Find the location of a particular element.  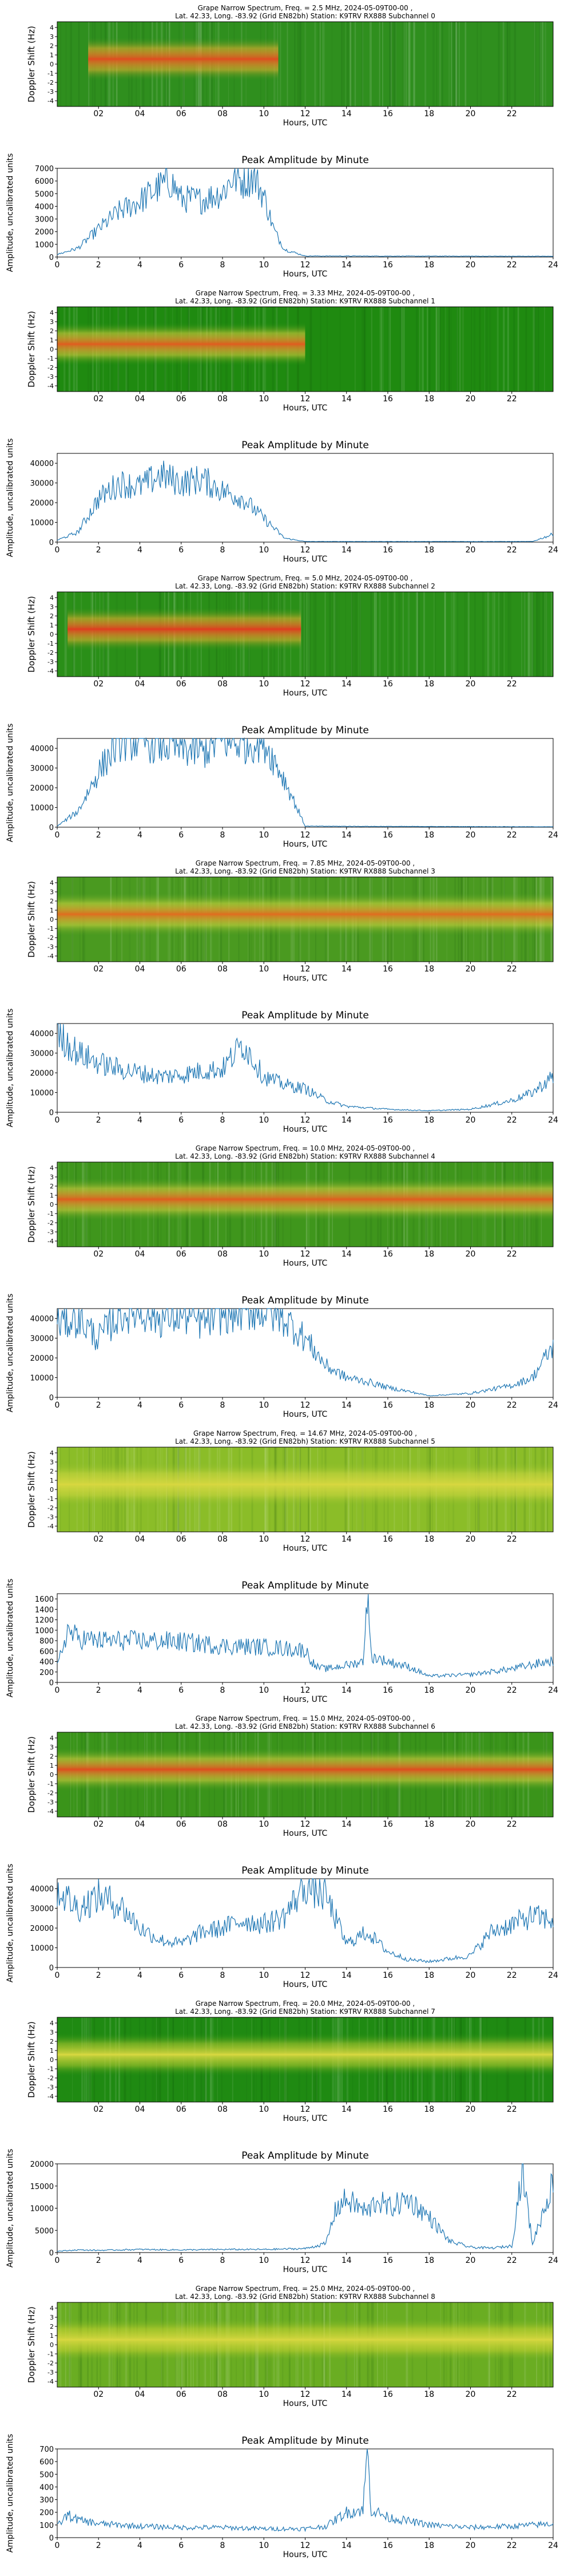

amplitude-y-tick-label: 400 is located at coordinates (46, 2487).